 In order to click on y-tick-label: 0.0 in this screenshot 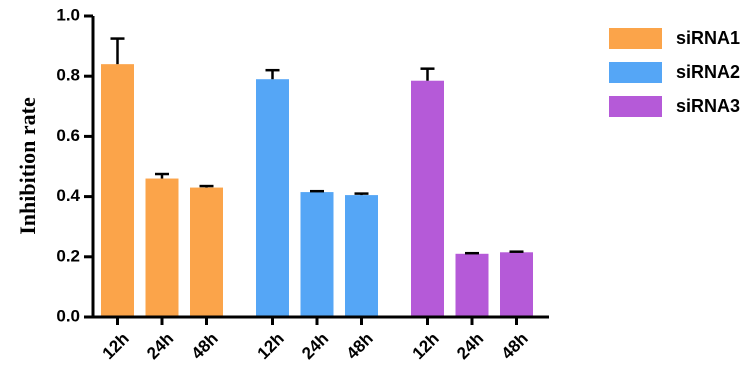, I will do `click(68, 315)`.